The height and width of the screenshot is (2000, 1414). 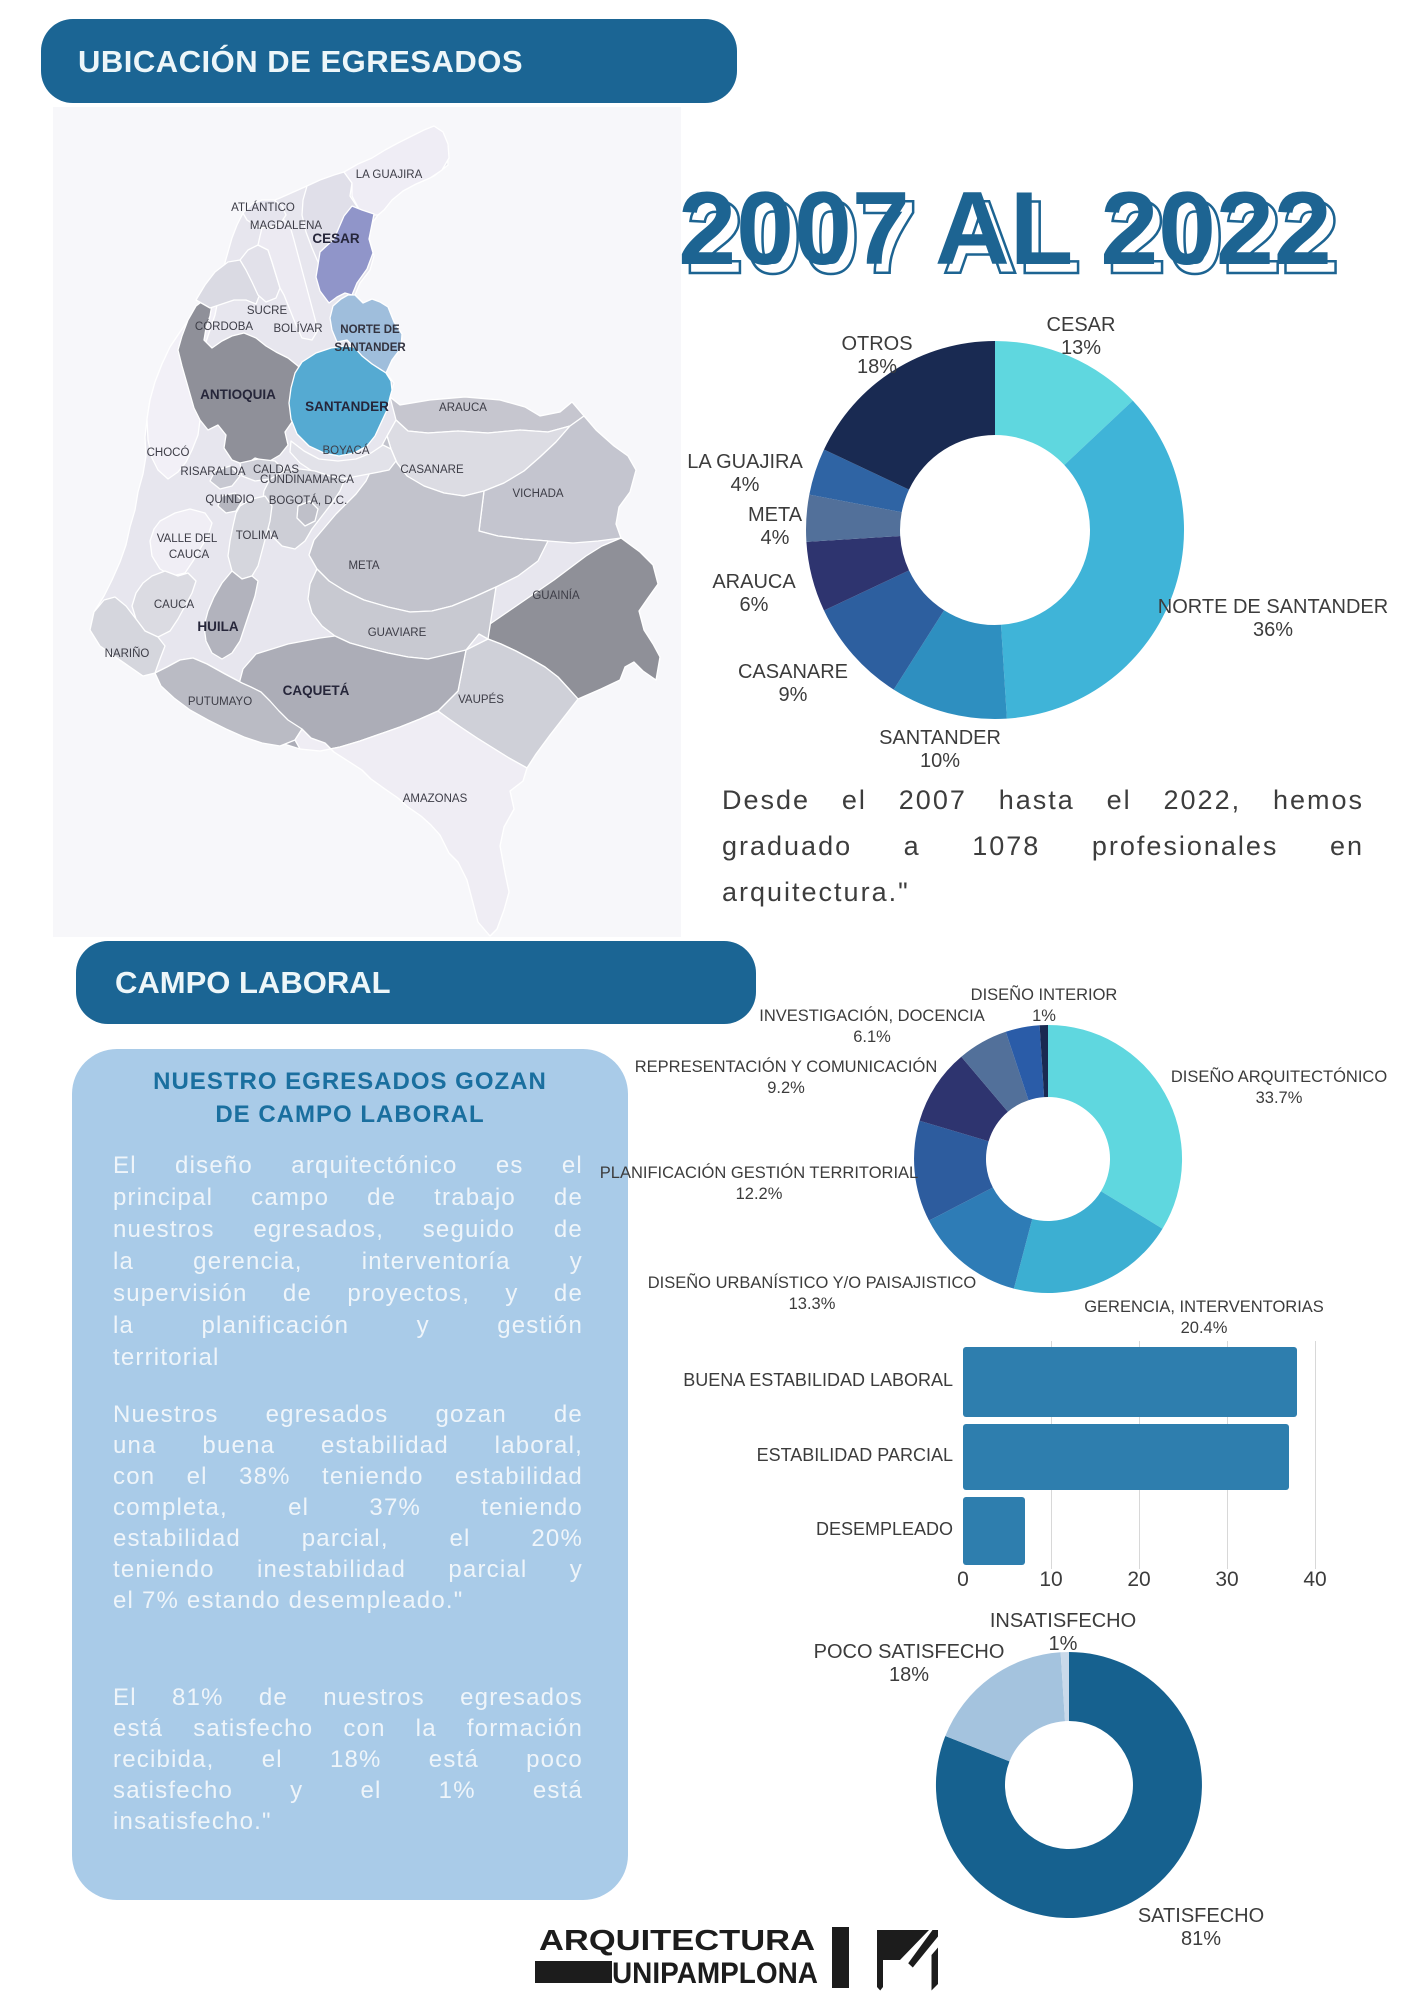 What do you see at coordinates (217, 626) in the screenshot?
I see `svg-text: HUILA` at bounding box center [217, 626].